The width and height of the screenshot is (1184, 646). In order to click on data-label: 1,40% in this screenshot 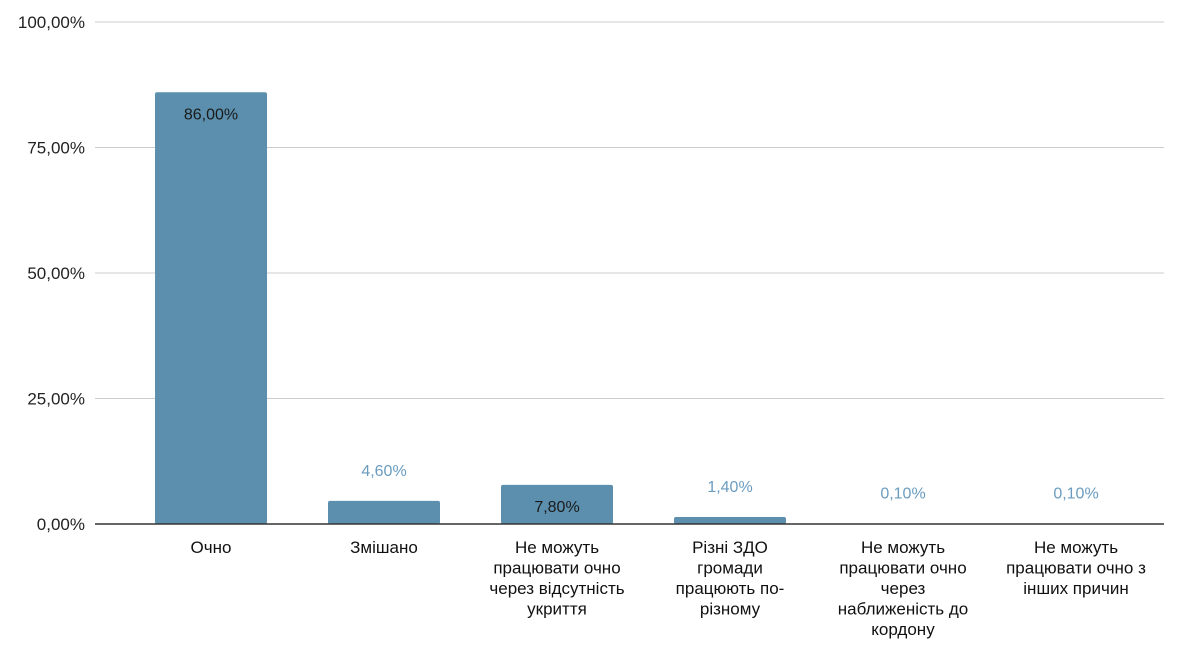, I will do `click(729, 487)`.